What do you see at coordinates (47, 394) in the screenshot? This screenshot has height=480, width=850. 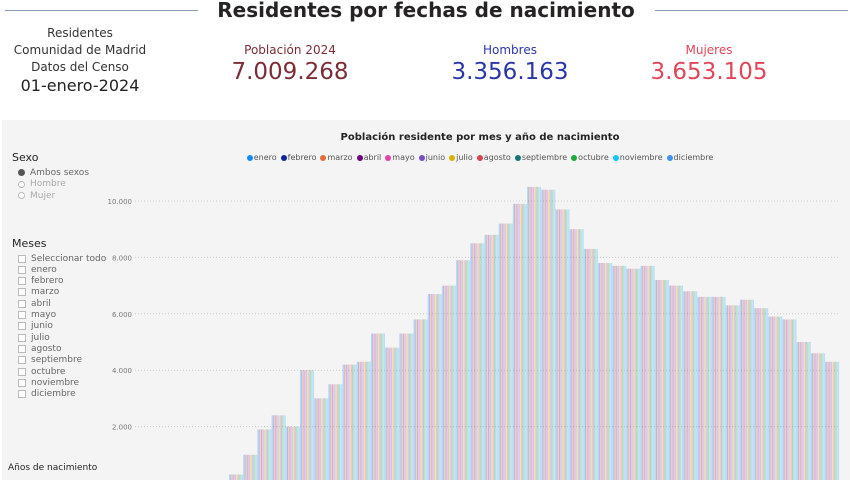 I see `month-option: diciembre` at bounding box center [47, 394].